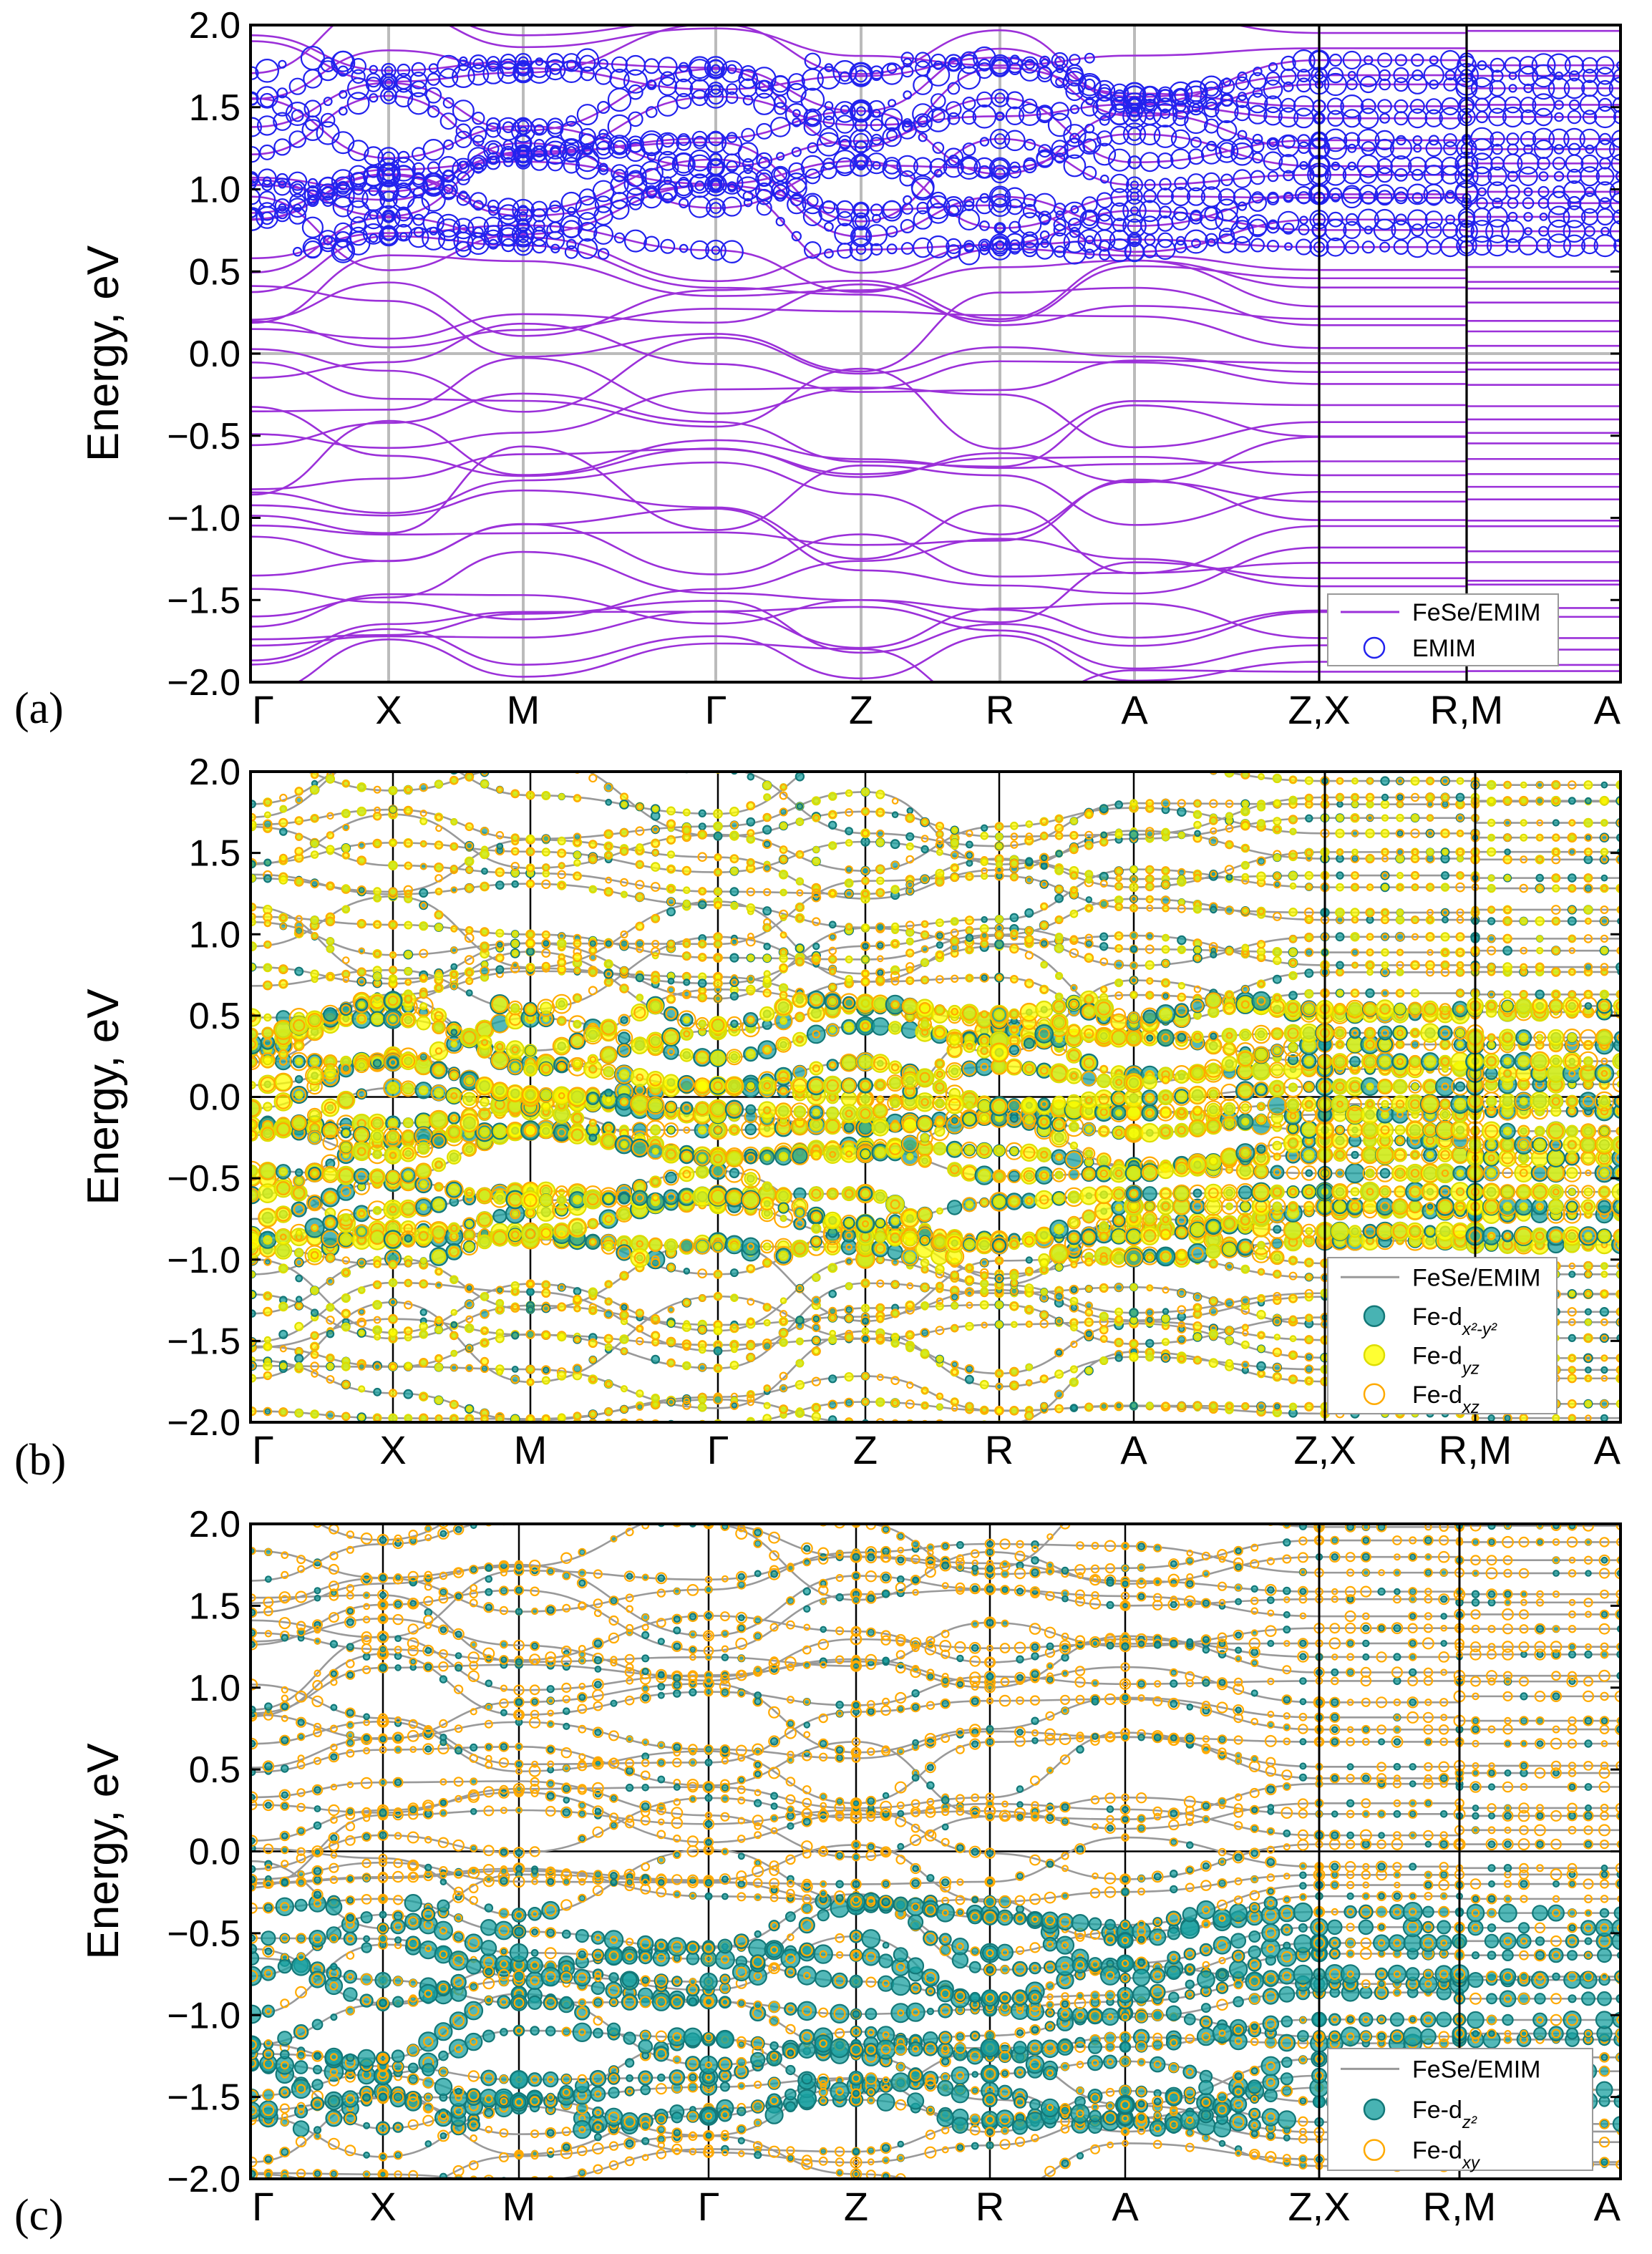 The height and width of the screenshot is (2254, 1652). Describe the element at coordinates (1467, 709) in the screenshot. I see `kpoint-label: R,M` at that location.